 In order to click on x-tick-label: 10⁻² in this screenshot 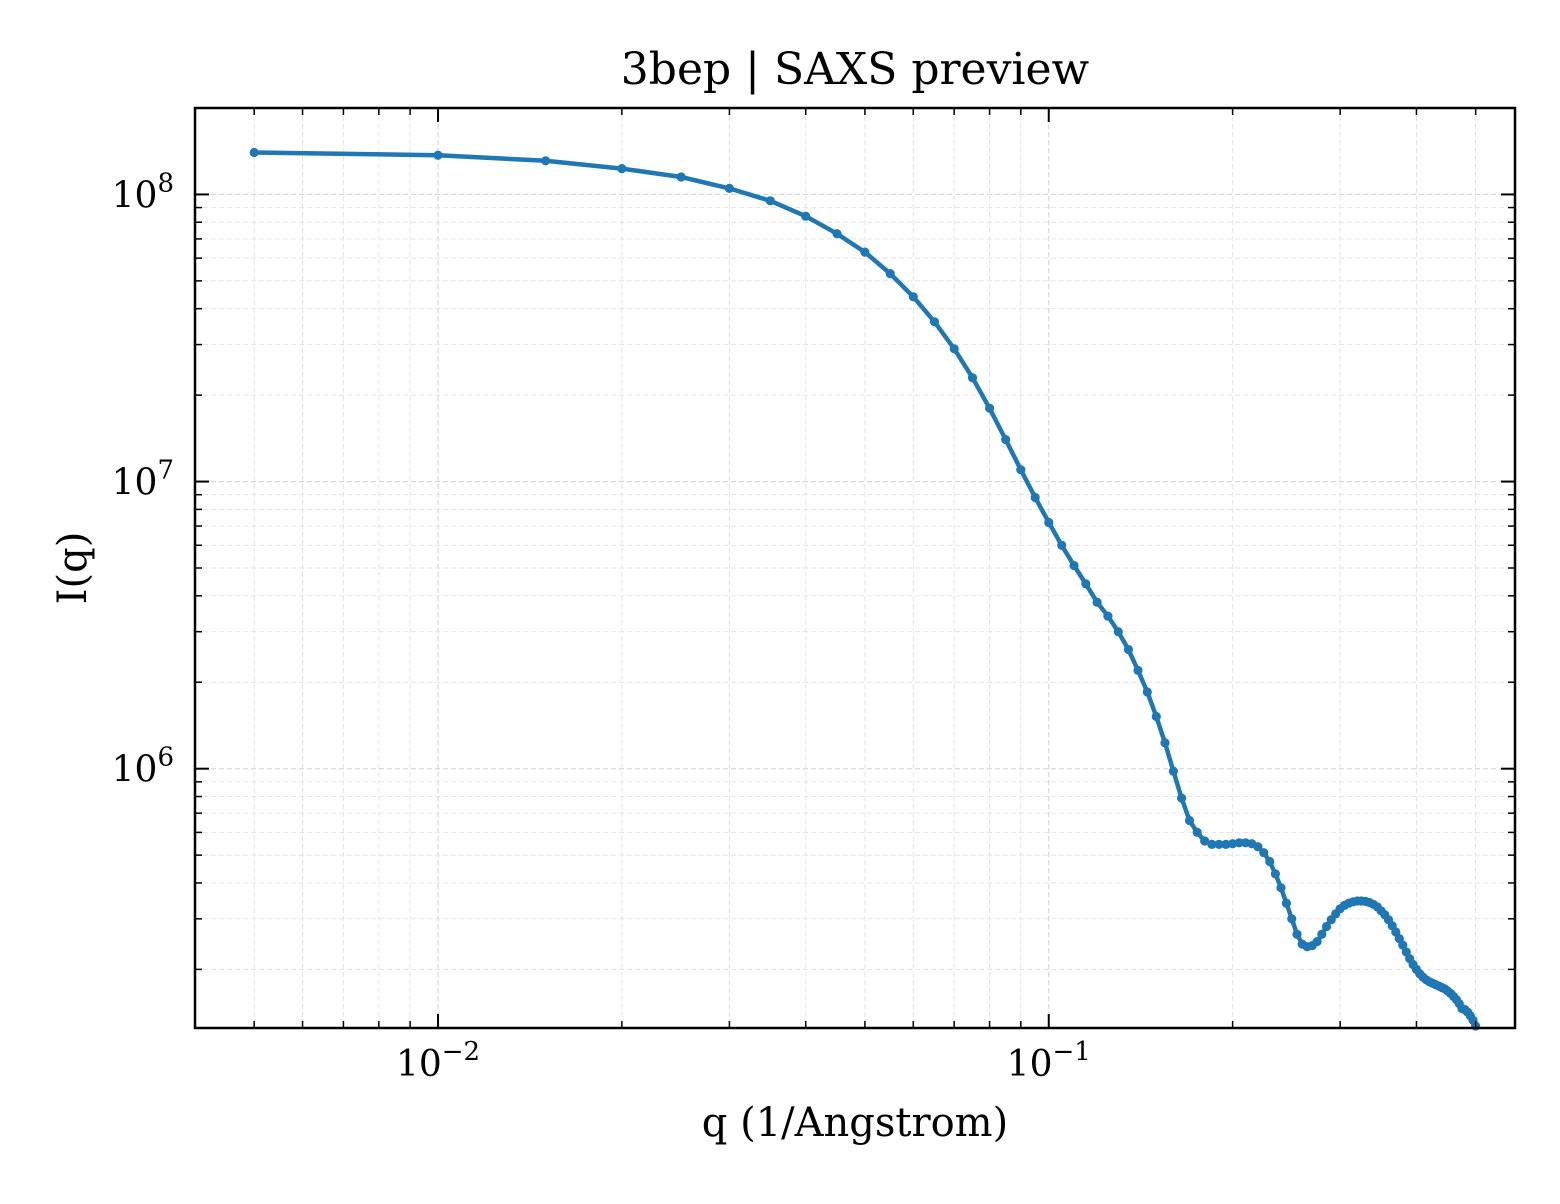, I will do `click(438, 1061)`.